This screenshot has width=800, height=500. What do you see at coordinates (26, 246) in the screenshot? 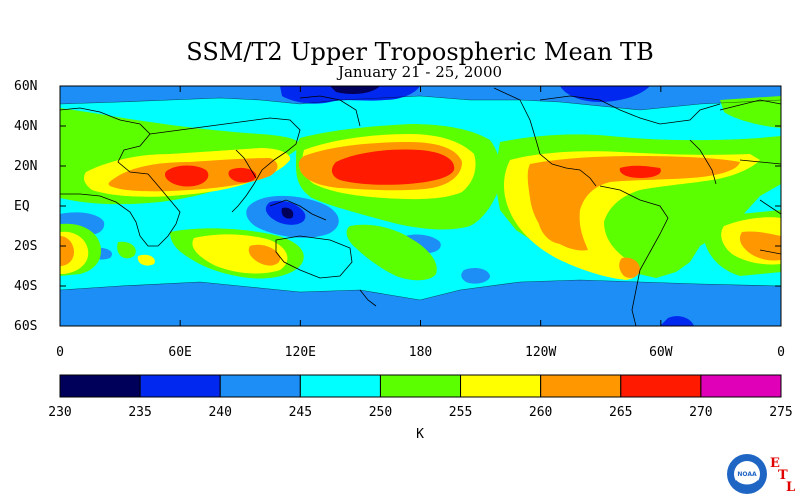
I see `latitude-label: 20S` at bounding box center [26, 246].